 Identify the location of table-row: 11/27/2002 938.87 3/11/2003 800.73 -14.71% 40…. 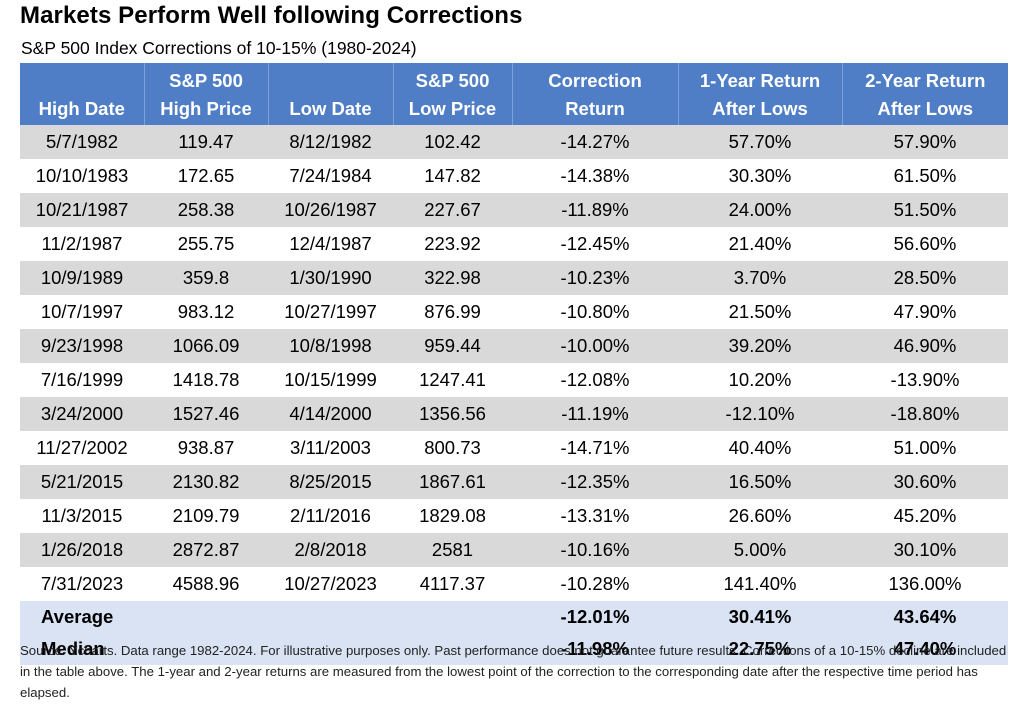
(514, 448).